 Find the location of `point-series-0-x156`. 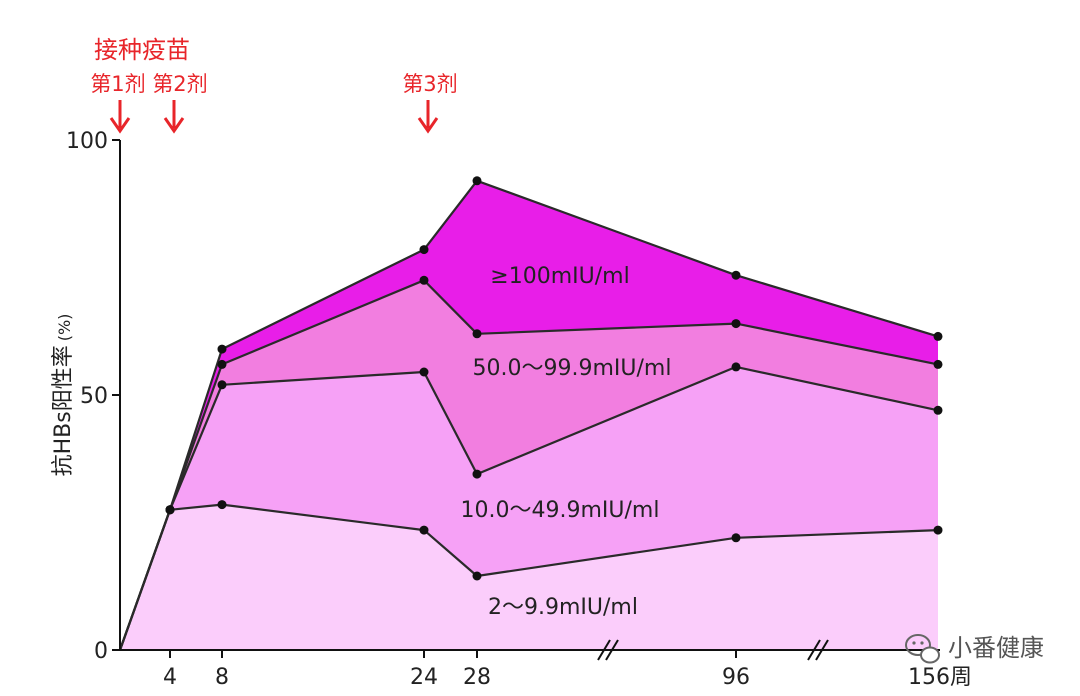

point-series-0-x156 is located at coordinates (938, 530).